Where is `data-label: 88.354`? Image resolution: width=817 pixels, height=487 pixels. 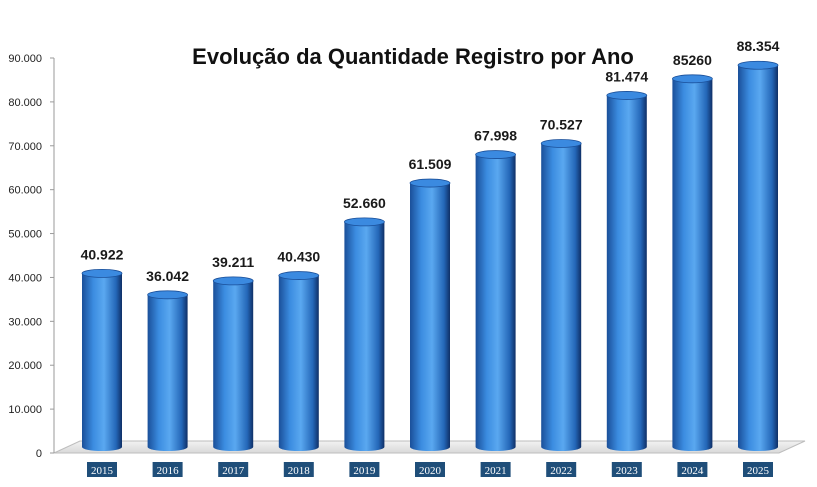
data-label: 88.354 is located at coordinates (758, 46).